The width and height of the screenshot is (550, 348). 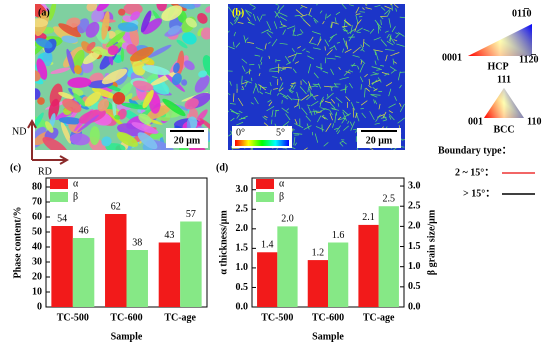 What do you see at coordinates (318, 252) in the screenshot?
I see `value-label: 1.2` at bounding box center [318, 252].